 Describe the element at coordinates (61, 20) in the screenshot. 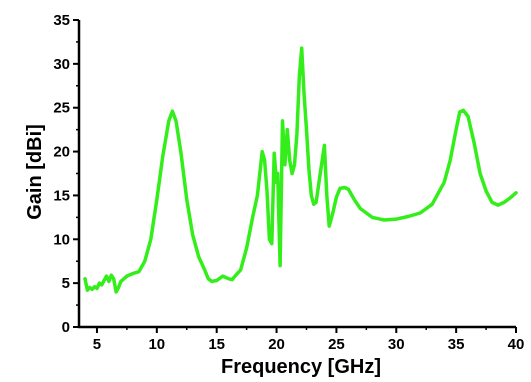

I see `y-tick-label: 35` at that location.